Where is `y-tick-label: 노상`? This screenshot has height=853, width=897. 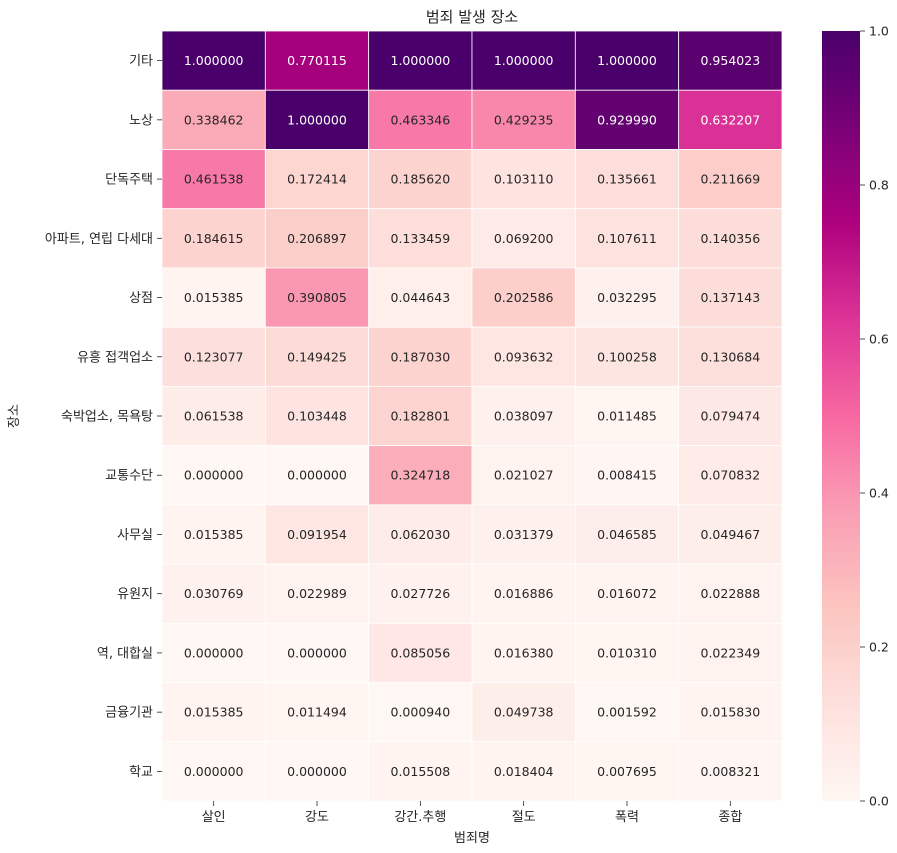
y-tick-label: 노상 is located at coordinates (141, 120).